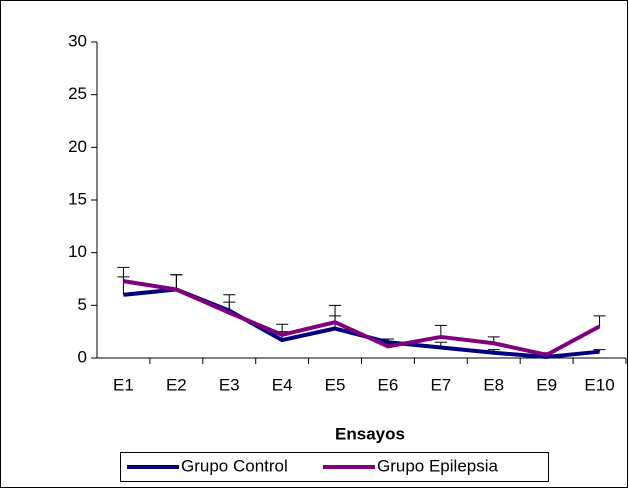  I want to click on legend-label: Grupo Epilepsia, so click(438, 465).